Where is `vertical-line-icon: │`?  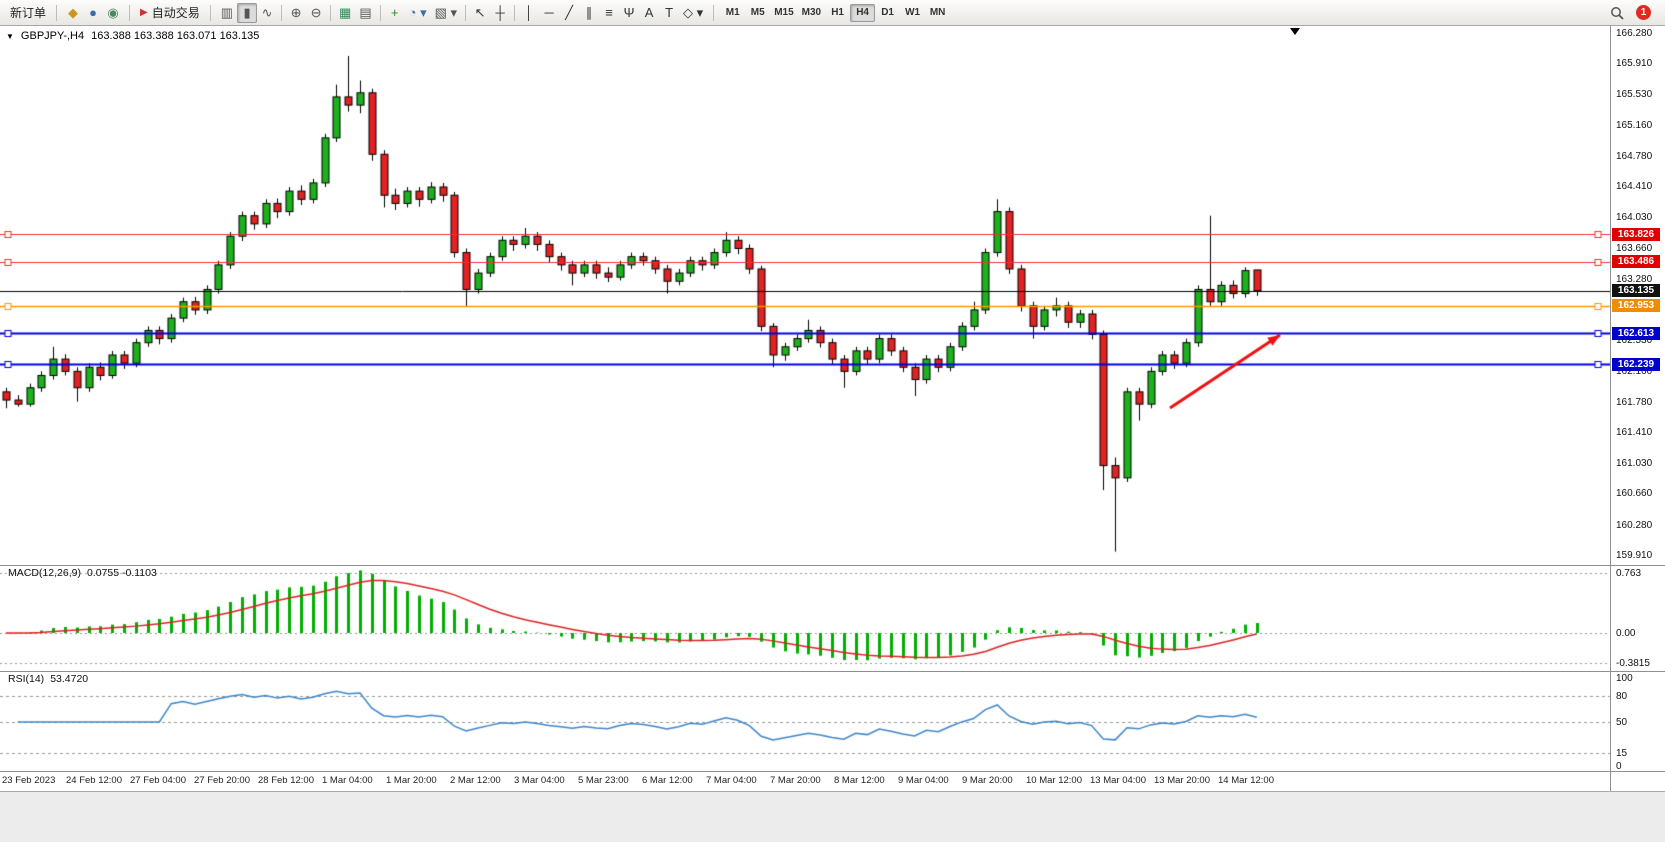
vertical-line-icon: │ is located at coordinates (529, 12).